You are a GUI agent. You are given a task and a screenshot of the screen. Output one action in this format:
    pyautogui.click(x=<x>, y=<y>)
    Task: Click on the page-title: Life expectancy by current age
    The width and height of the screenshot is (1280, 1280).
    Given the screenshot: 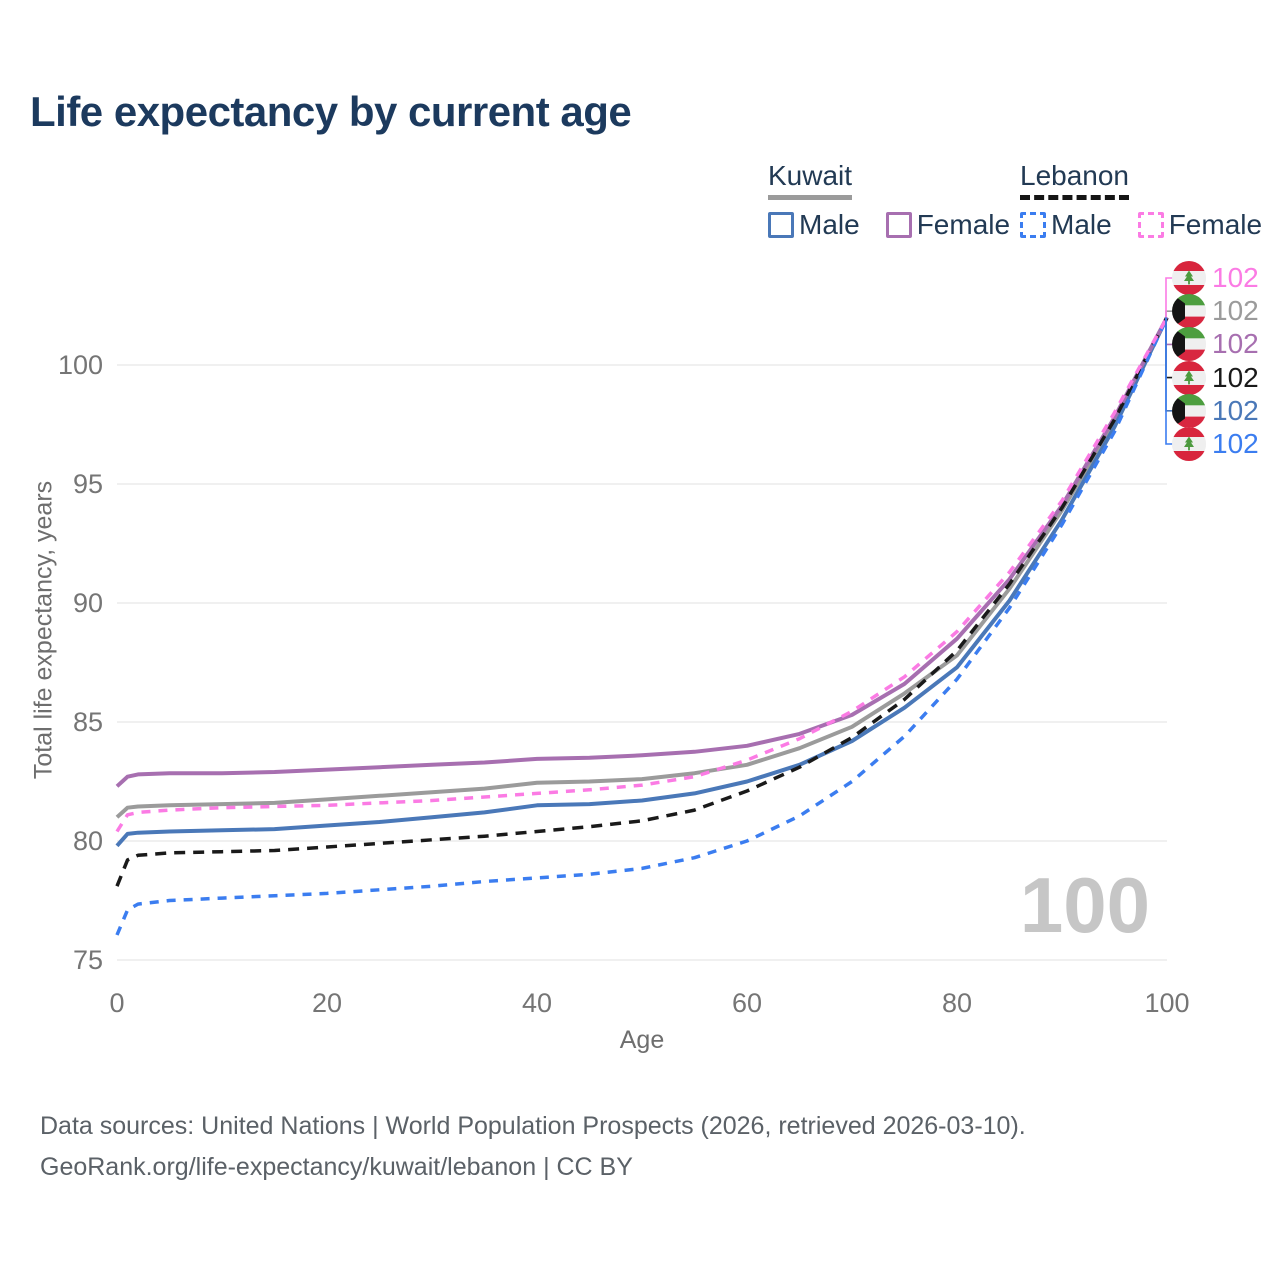 What is the action you would take?
    pyautogui.click(x=331, y=111)
    